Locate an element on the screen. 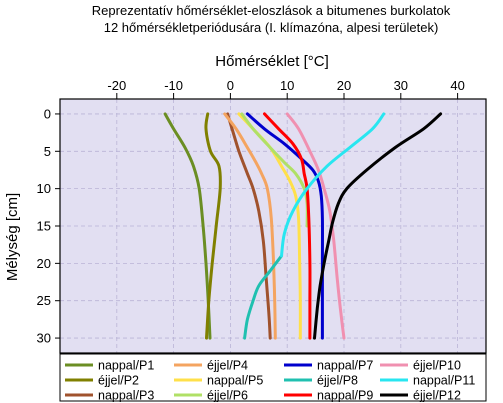 Image resolution: width=503 pixels, height=403 pixels. y-tick-label: 15 is located at coordinates (44, 226).